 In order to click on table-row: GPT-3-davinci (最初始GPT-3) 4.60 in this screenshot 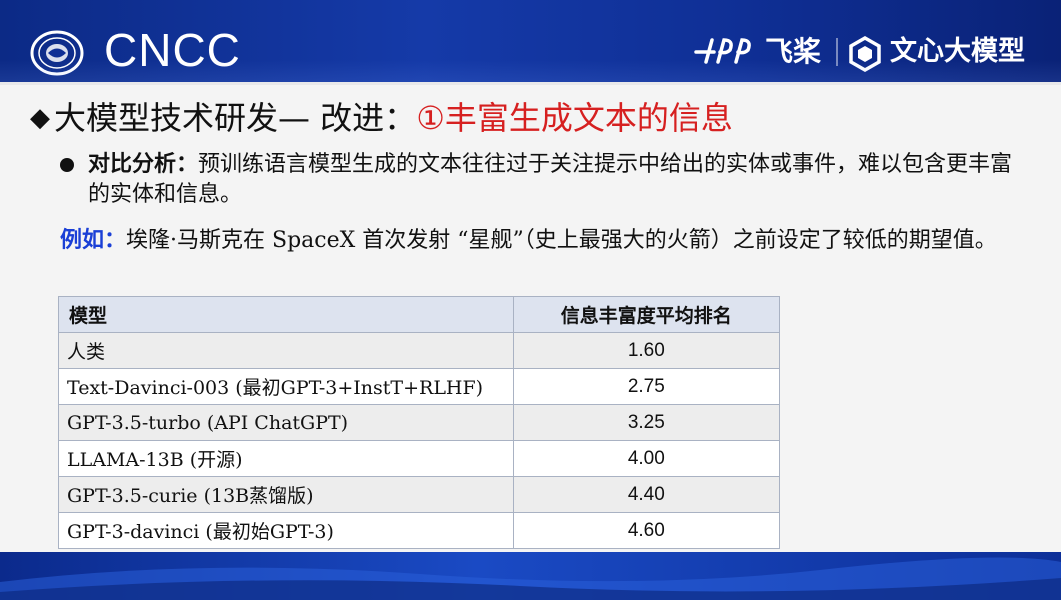, I will do `click(419, 530)`.